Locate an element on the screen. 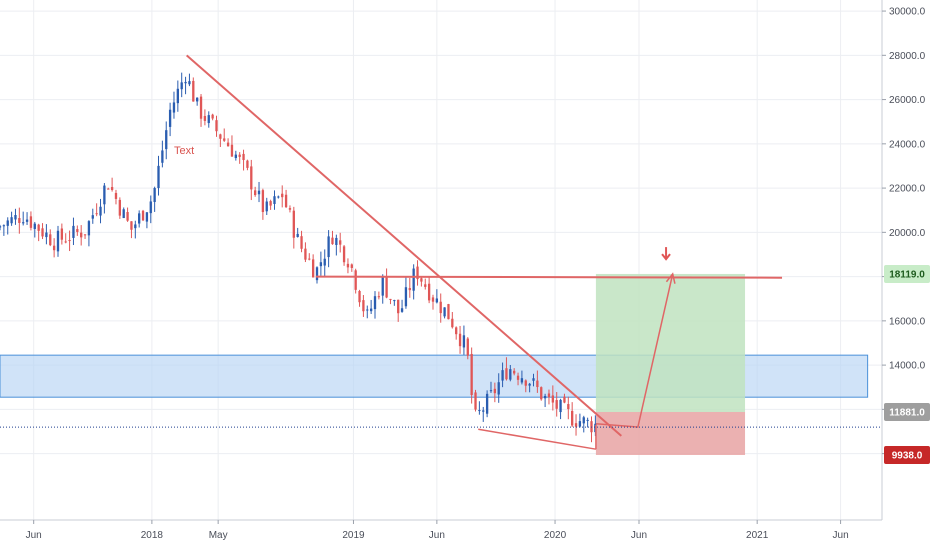 This screenshot has width=932, height=550. annotation-text: Text is located at coordinates (184, 151).